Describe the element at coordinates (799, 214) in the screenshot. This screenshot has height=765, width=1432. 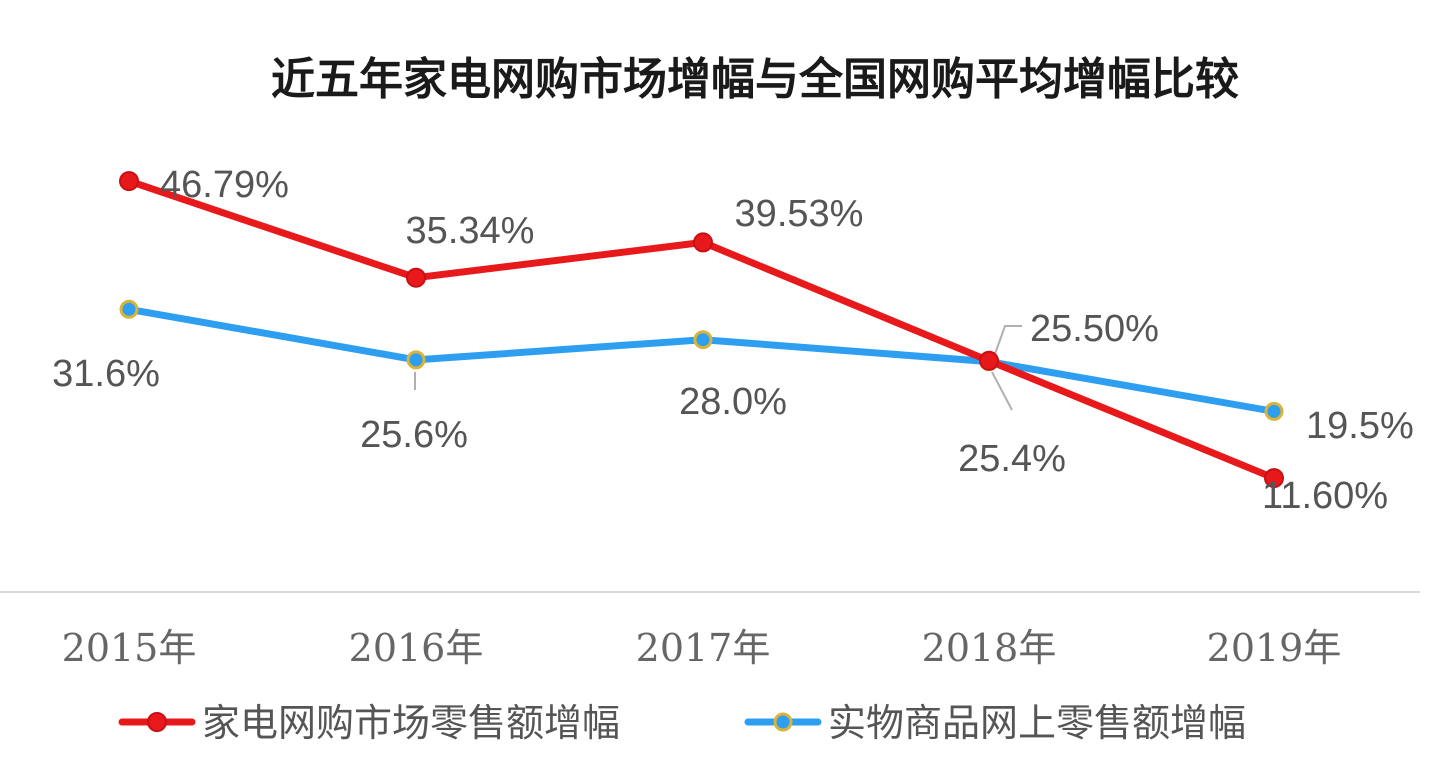
I see `data-label-appliance-3: 39.53%` at that location.